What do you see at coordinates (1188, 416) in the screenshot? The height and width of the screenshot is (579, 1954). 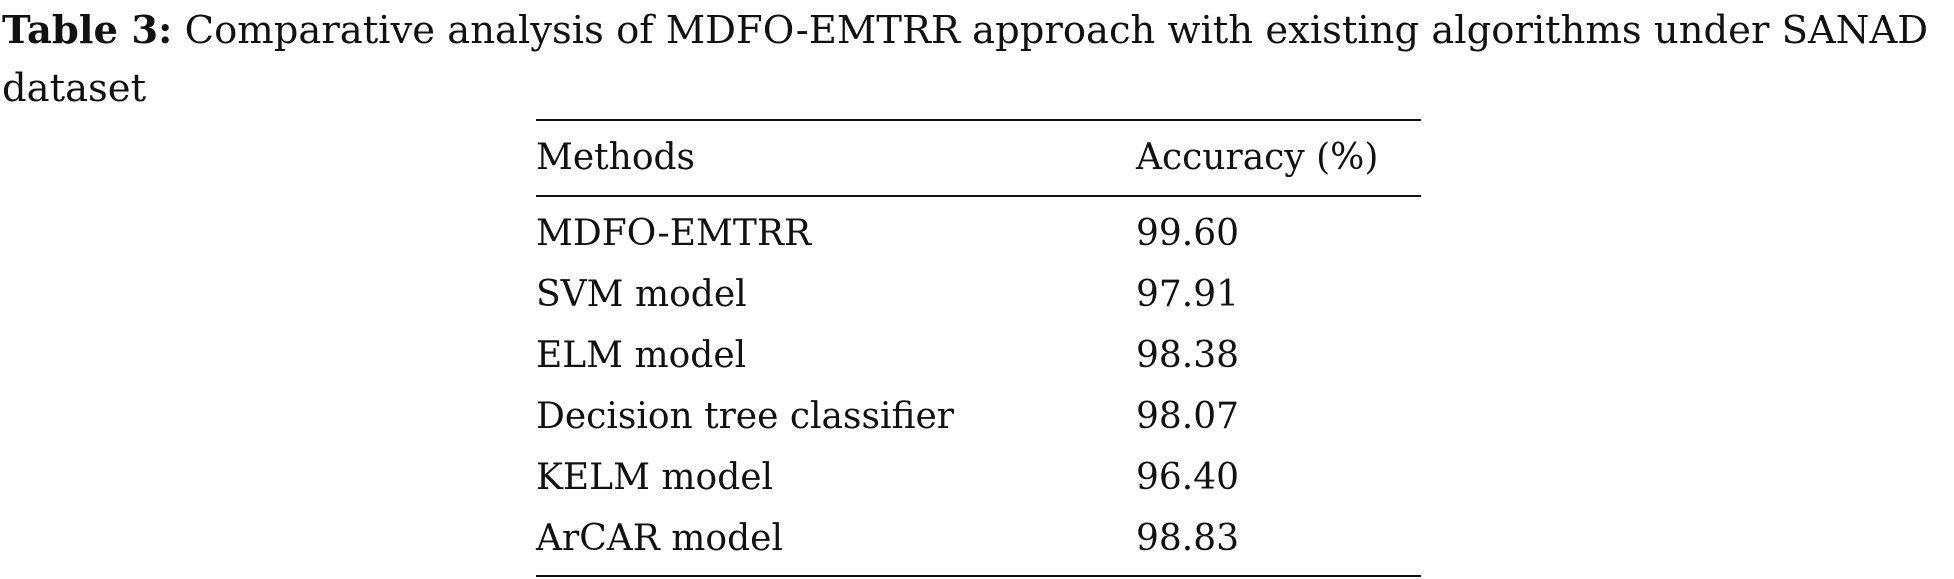 I see `accuracy-cell: 98.07` at bounding box center [1188, 416].